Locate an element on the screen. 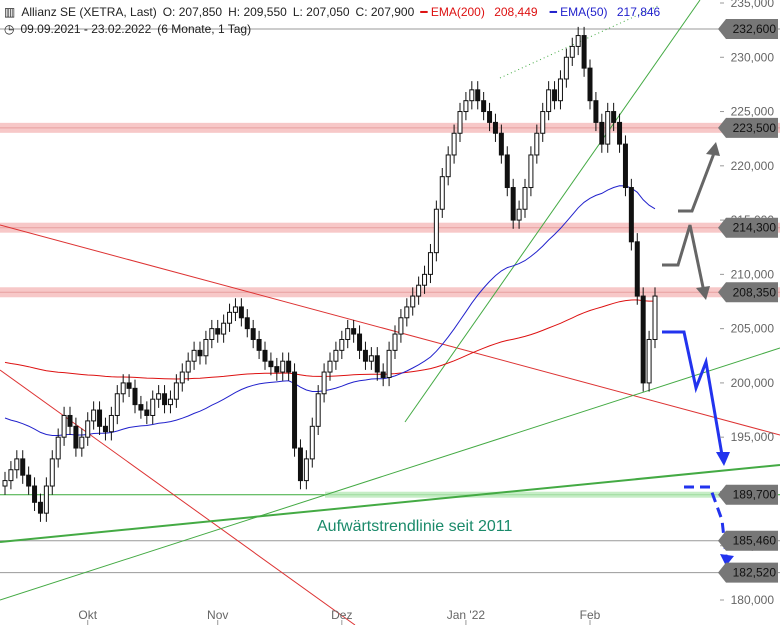 The height and width of the screenshot is (625, 780). forecast-arrows is located at coordinates (698, 354).